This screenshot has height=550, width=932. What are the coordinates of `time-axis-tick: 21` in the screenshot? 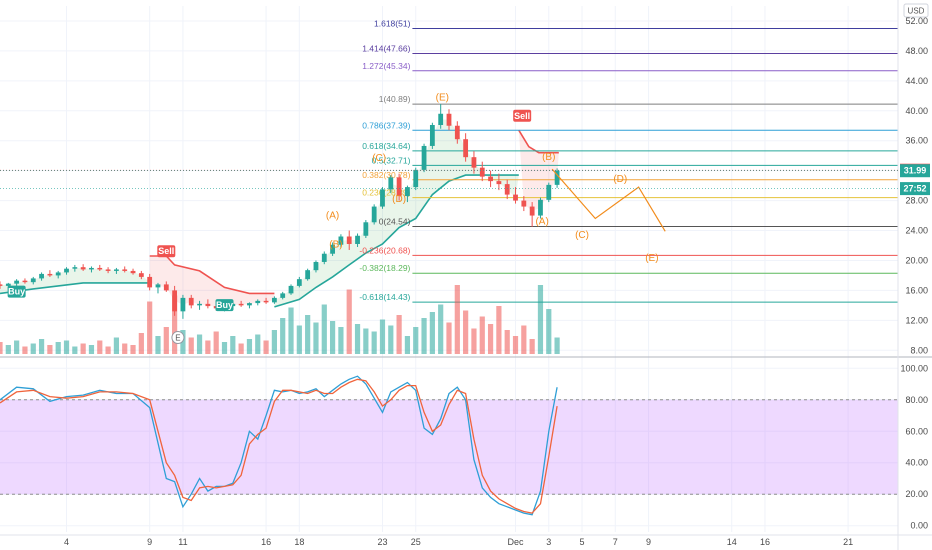 It's located at (848, 542).